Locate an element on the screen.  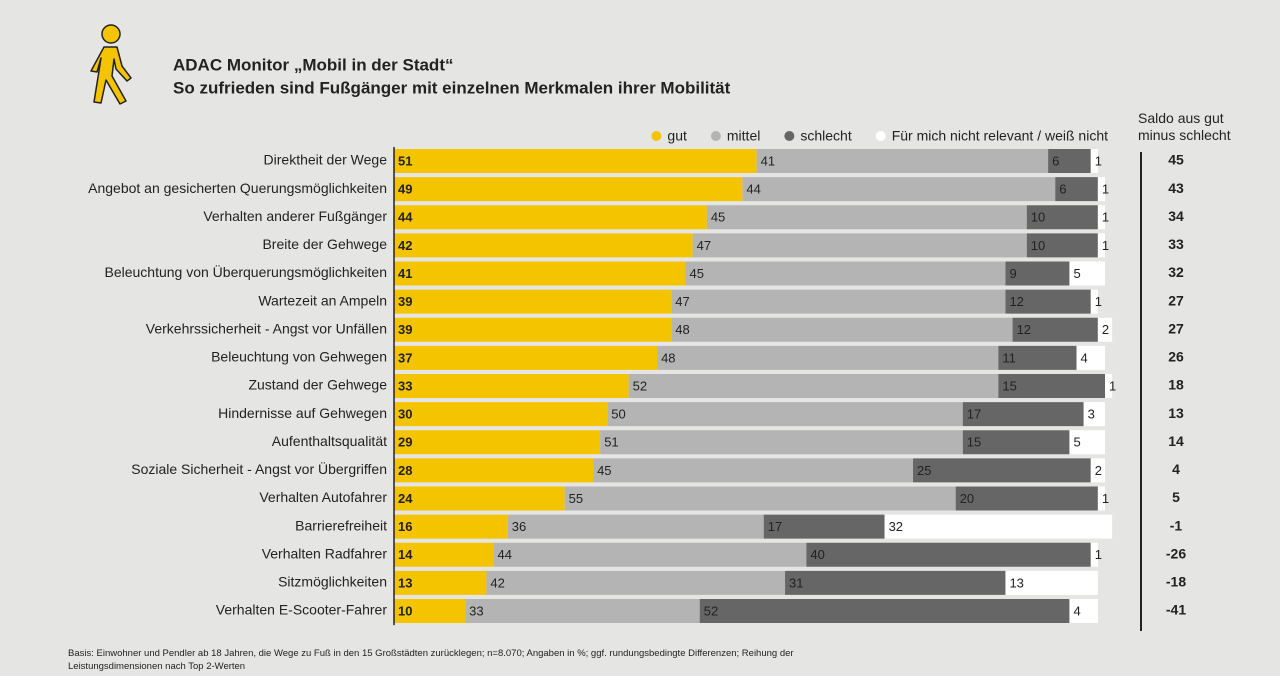
value-label: 2 is located at coordinates (1105, 329).